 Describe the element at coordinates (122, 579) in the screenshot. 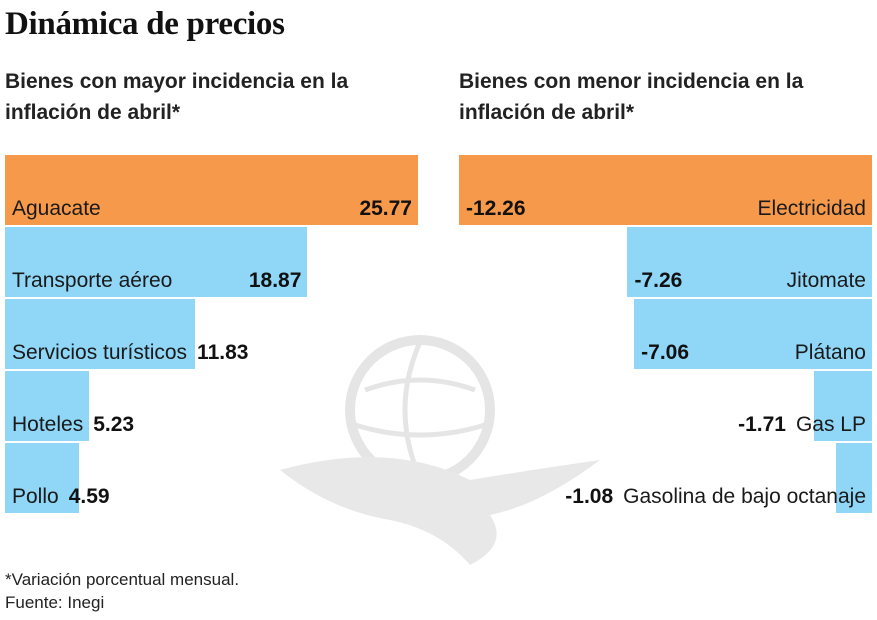

I see `footnote: *Variación porcentual mensual.` at that location.